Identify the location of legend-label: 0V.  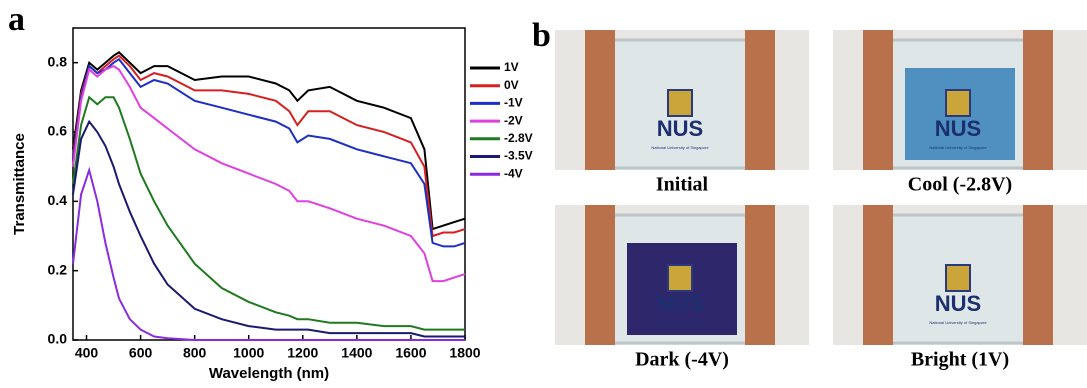
(511, 85).